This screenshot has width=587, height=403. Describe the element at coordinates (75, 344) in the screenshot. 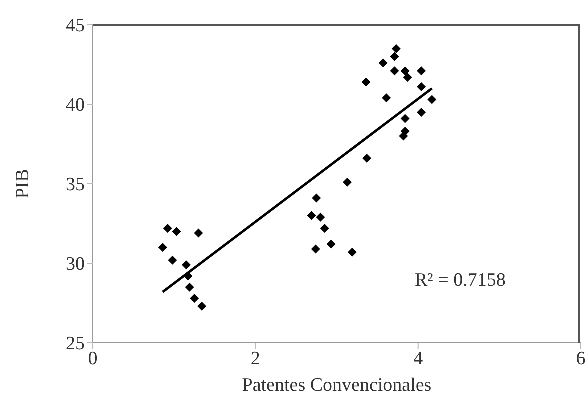

I see `y-tick-label: 25` at that location.